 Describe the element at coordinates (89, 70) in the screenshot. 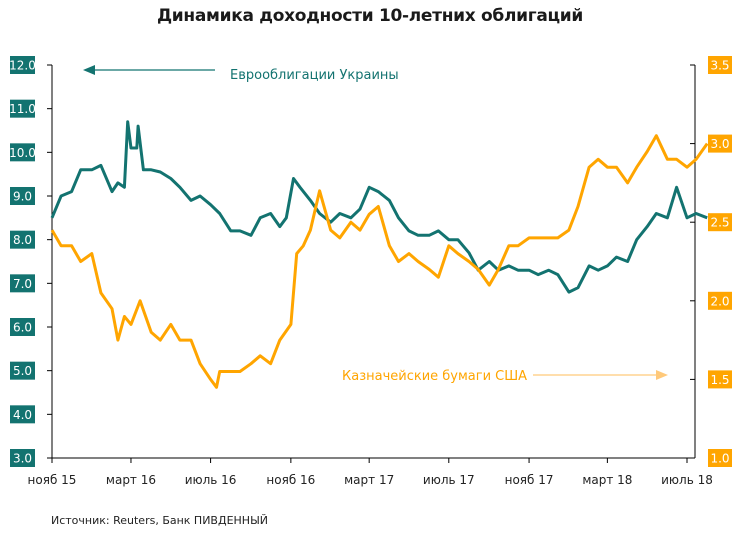

I see `ukraine-arrow-head-icon` at that location.